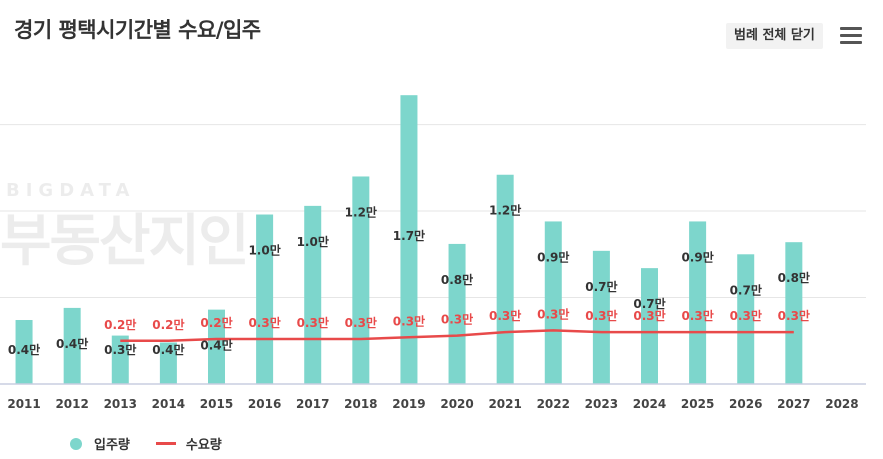 The image size is (883, 459). What do you see at coordinates (553, 404) in the screenshot?
I see `x-tick-label: 2022` at bounding box center [553, 404].